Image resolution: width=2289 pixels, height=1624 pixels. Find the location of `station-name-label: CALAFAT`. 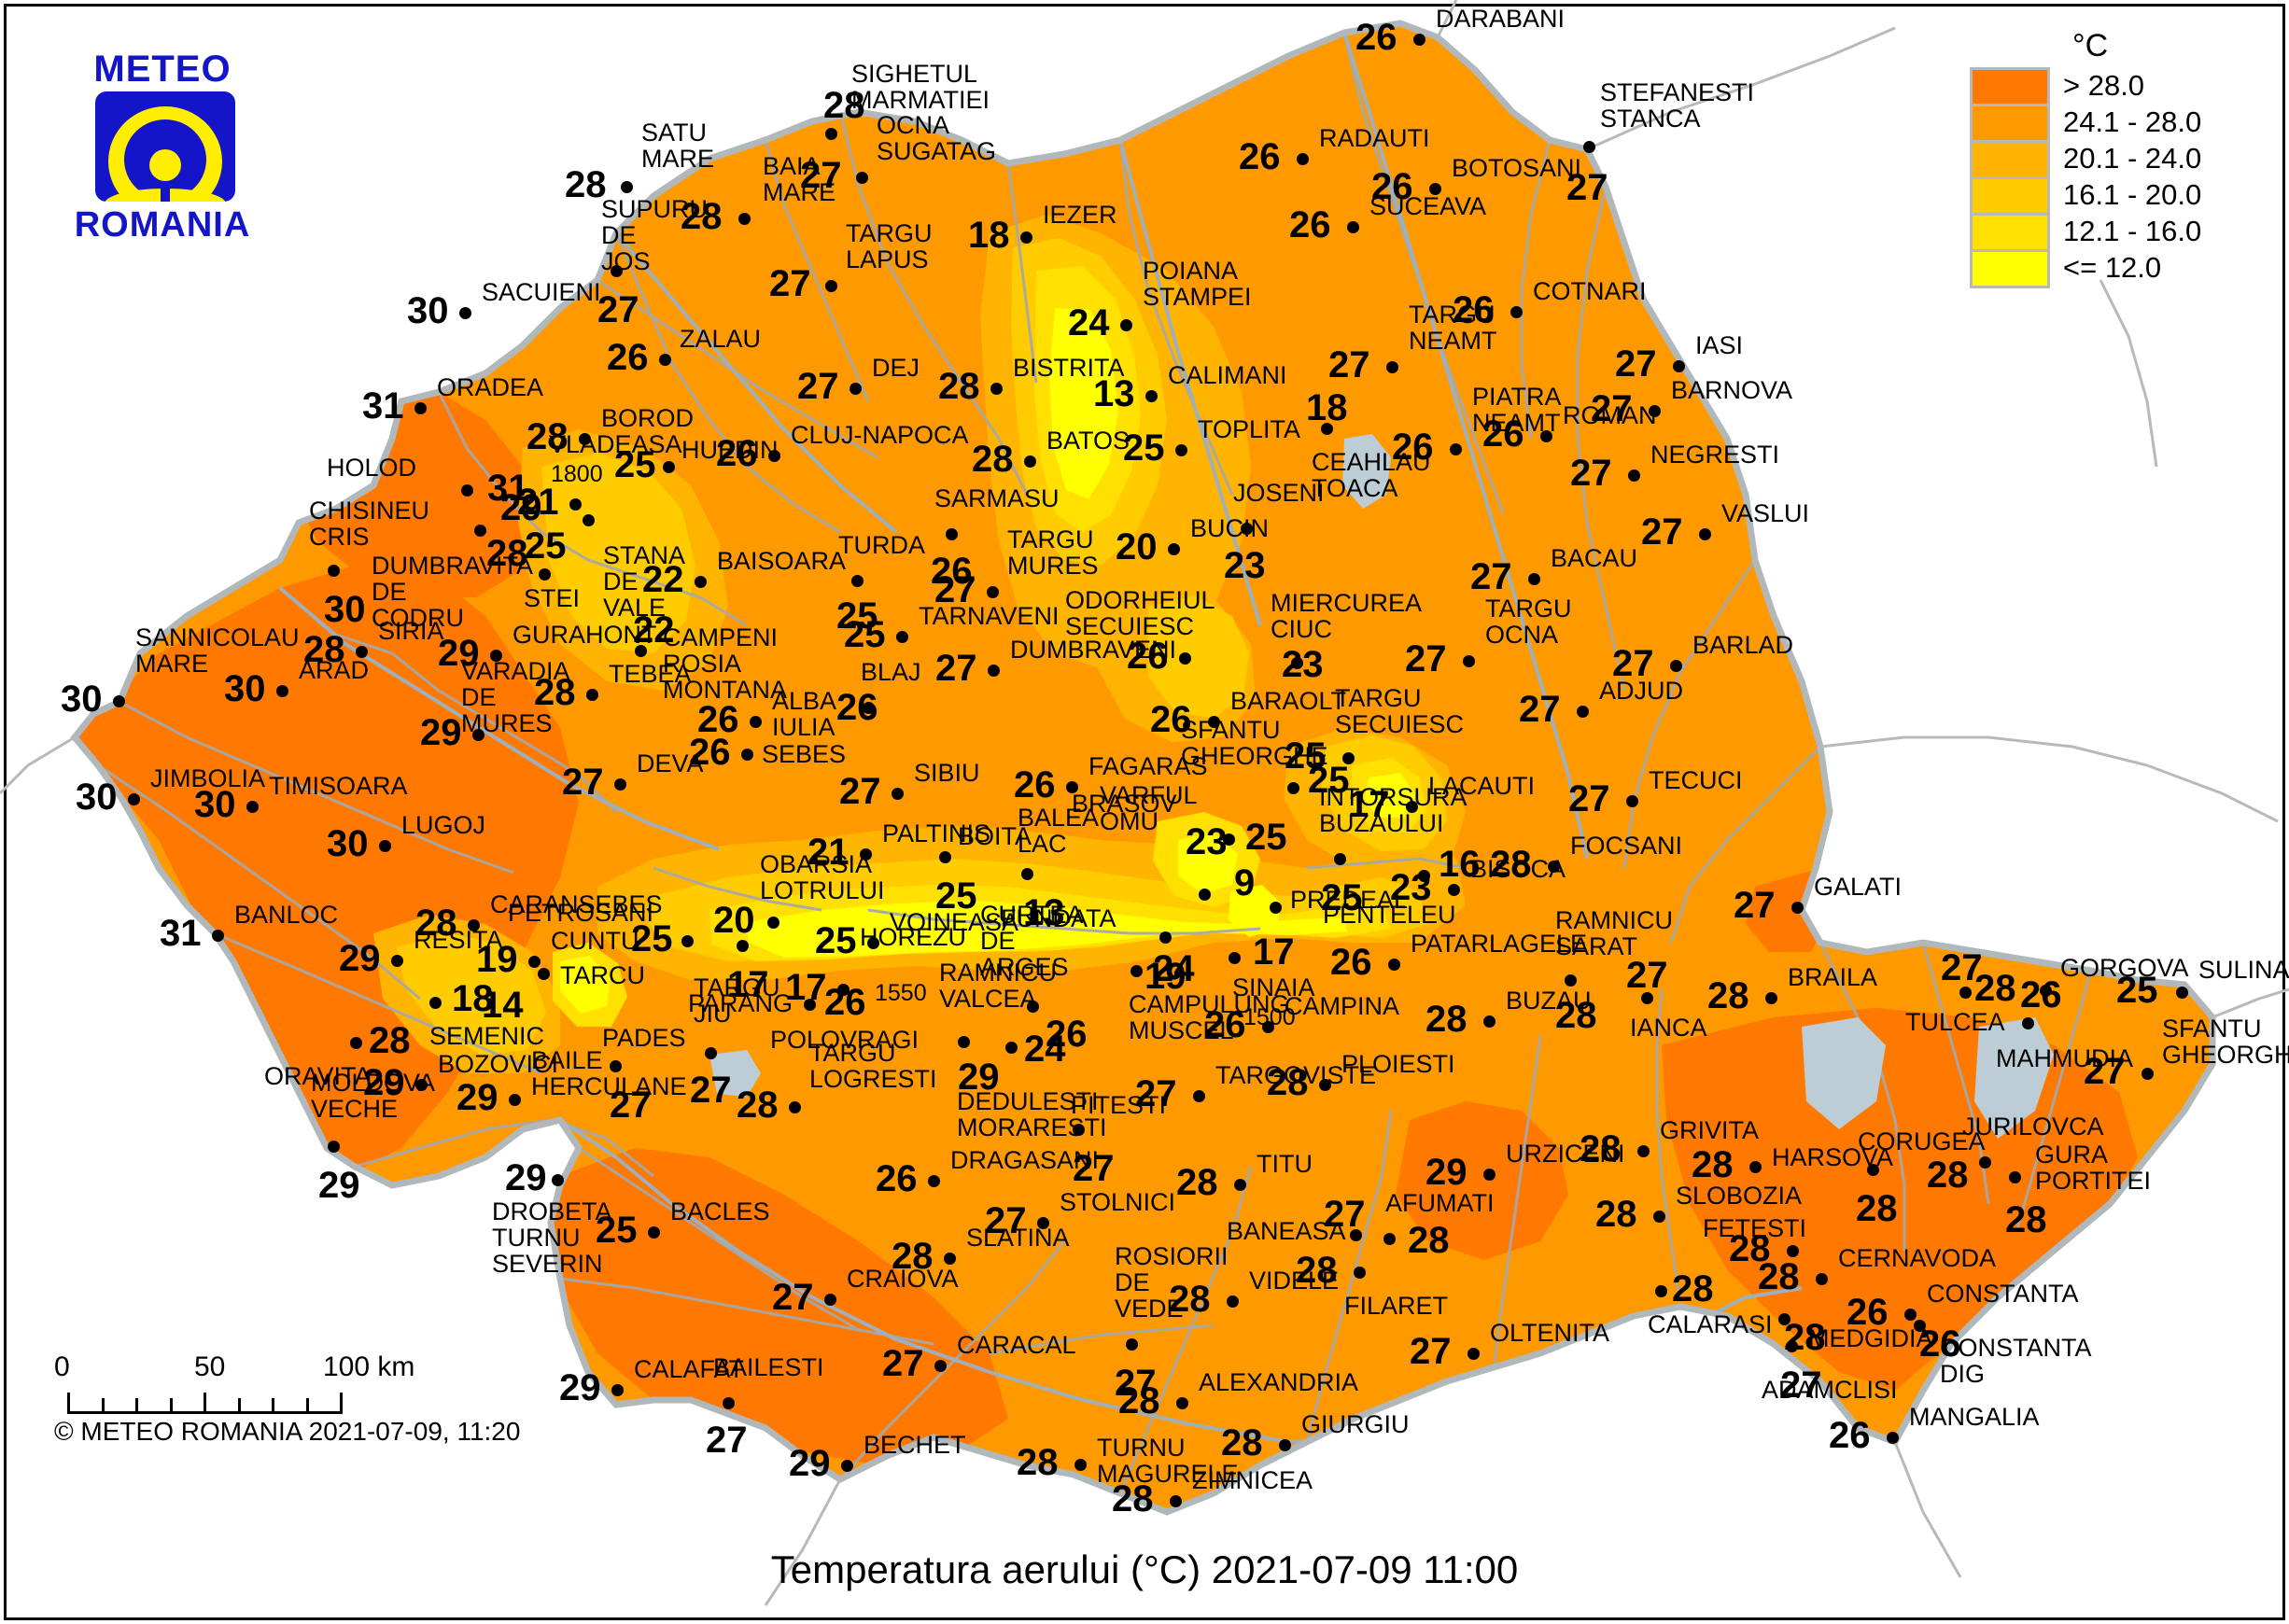

station-name-label: CALAFAT is located at coordinates (689, 1369).